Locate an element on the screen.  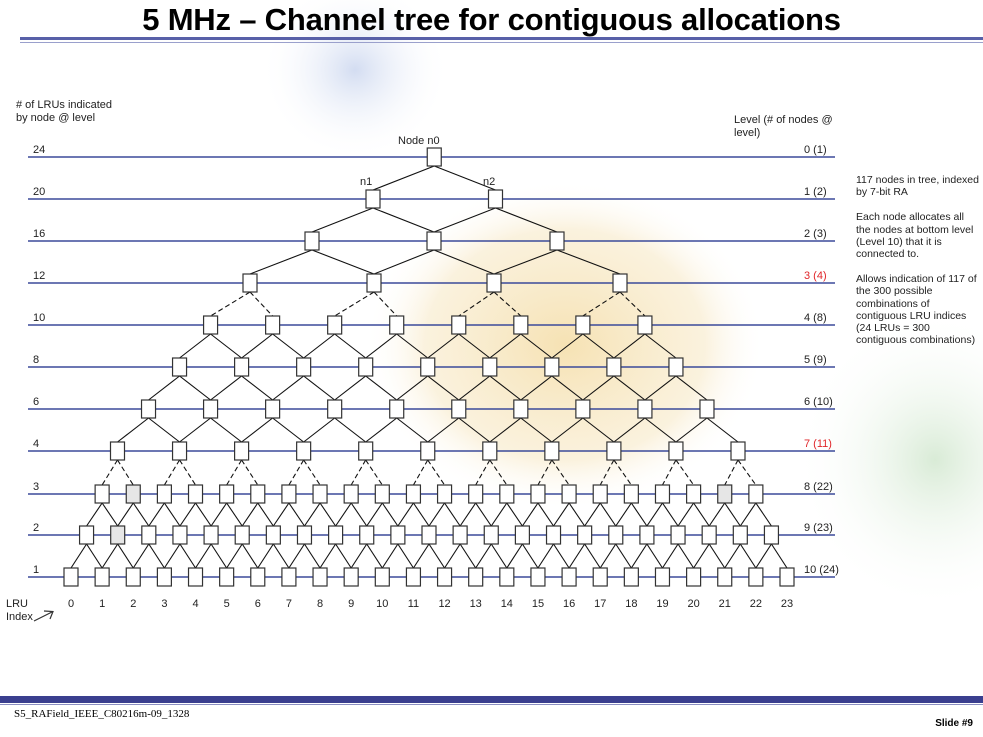
lru-index-label: 15 is located at coordinates (538, 604).